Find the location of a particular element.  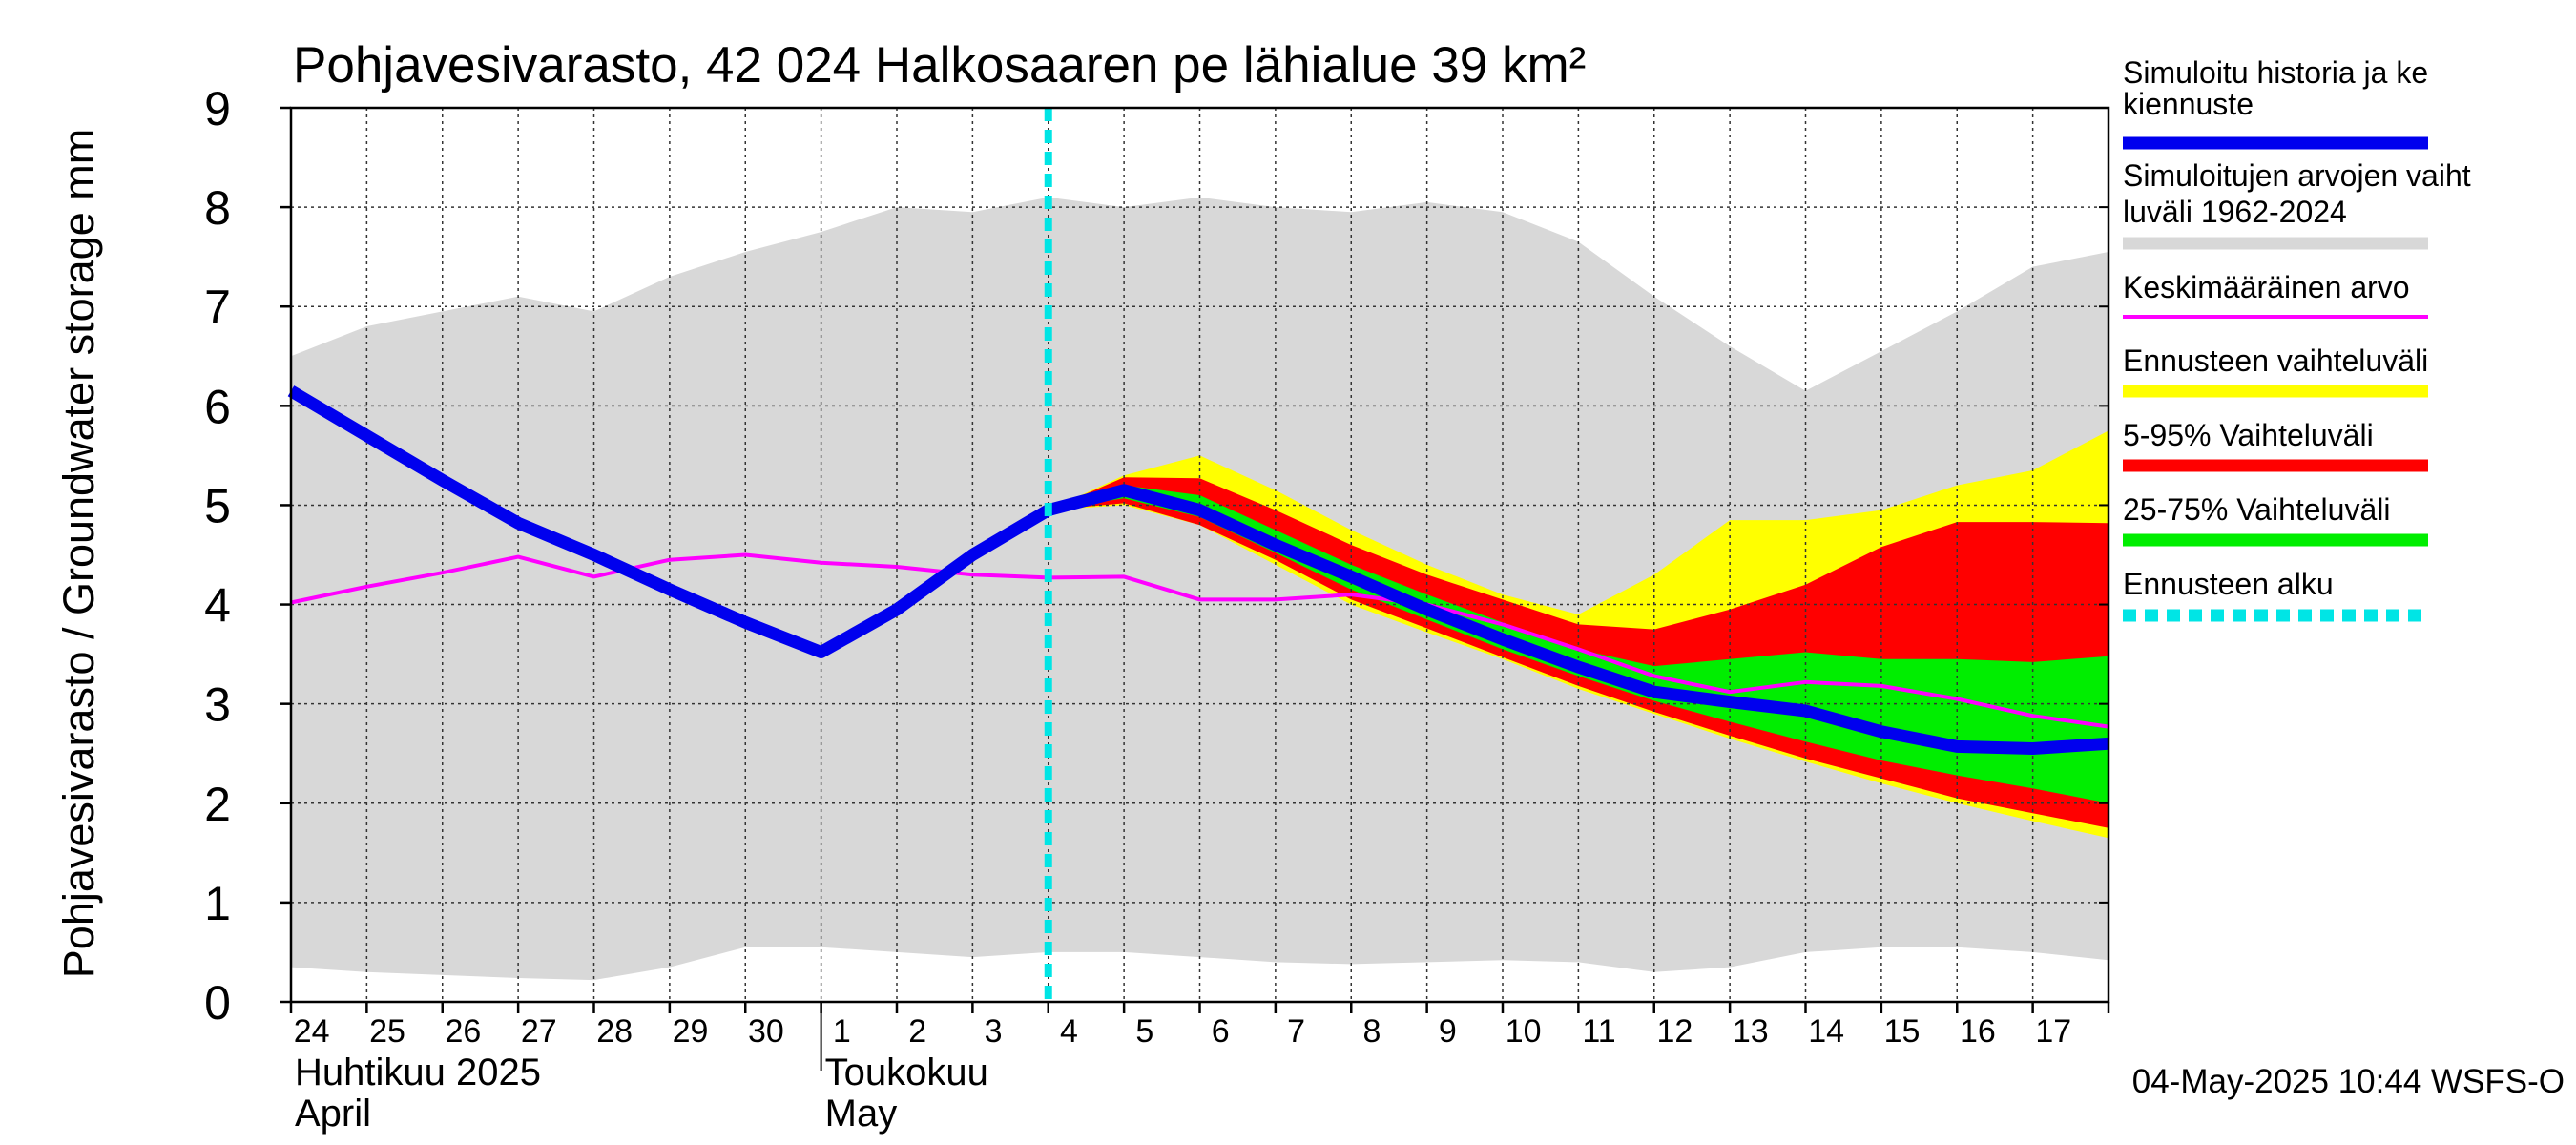

y-tick-label: 4 is located at coordinates (217, 606).